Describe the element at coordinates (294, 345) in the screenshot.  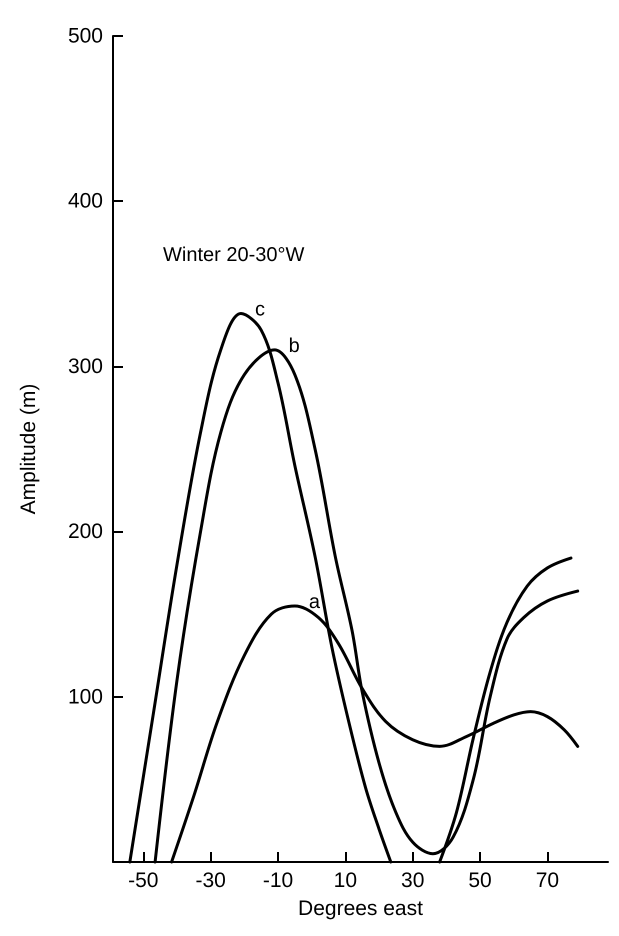
I see `series-label: b` at that location.